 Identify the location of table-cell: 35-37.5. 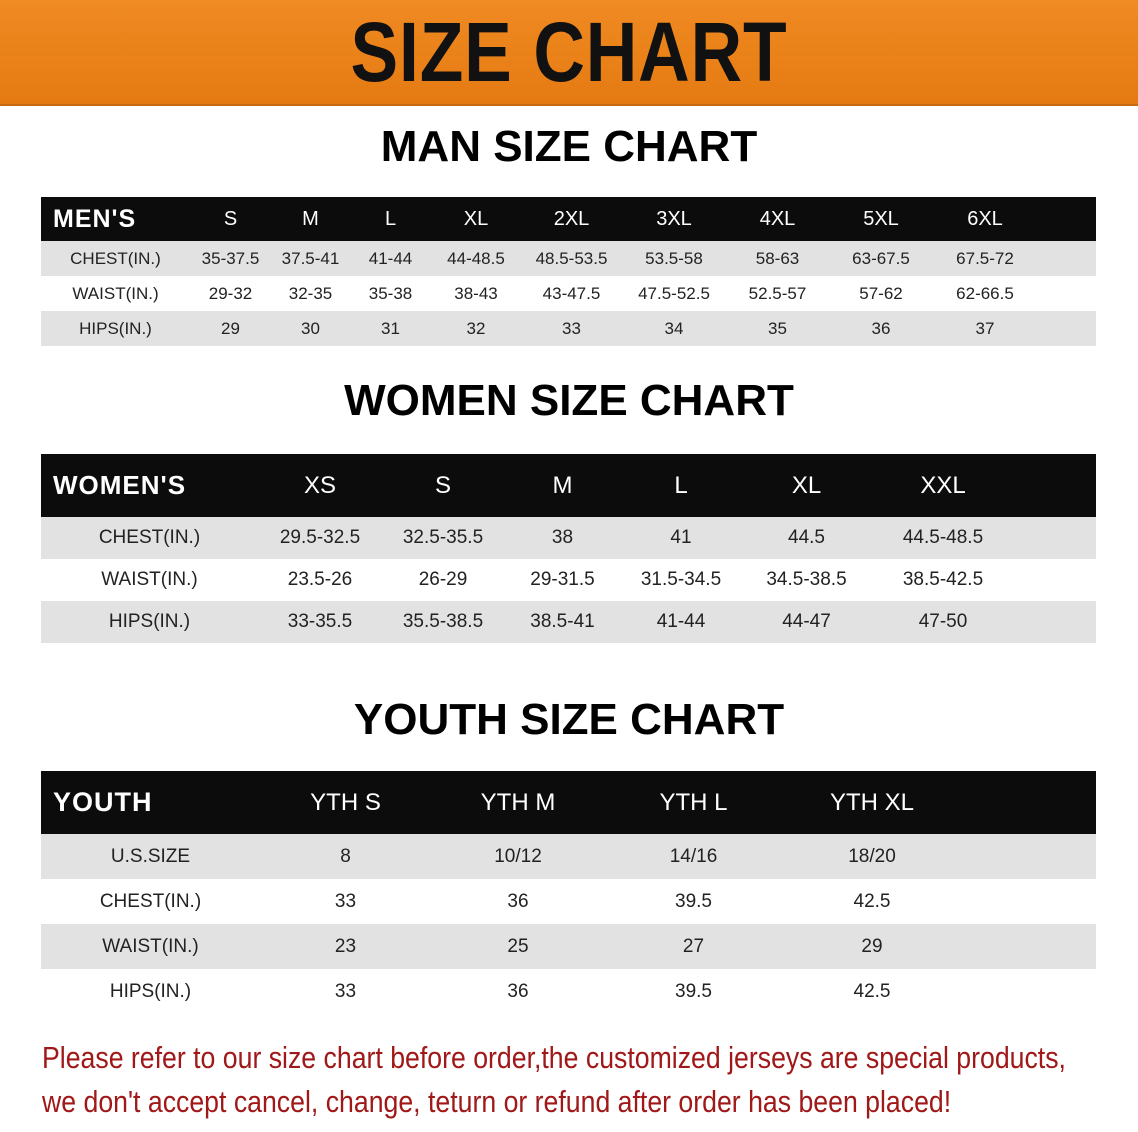
(230, 258).